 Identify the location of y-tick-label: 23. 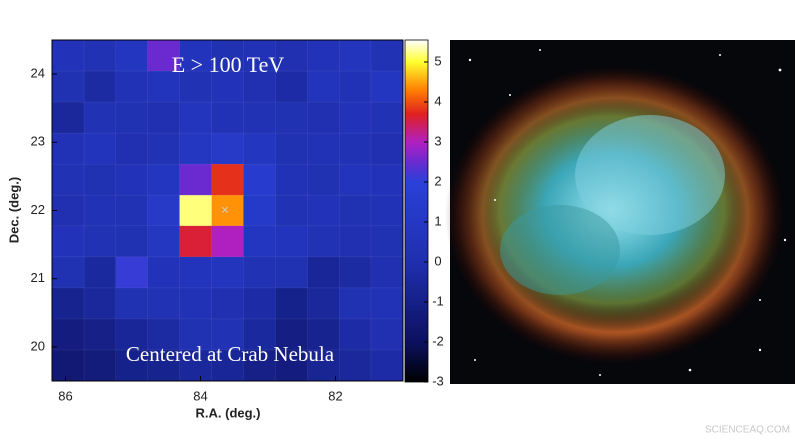
(38, 141).